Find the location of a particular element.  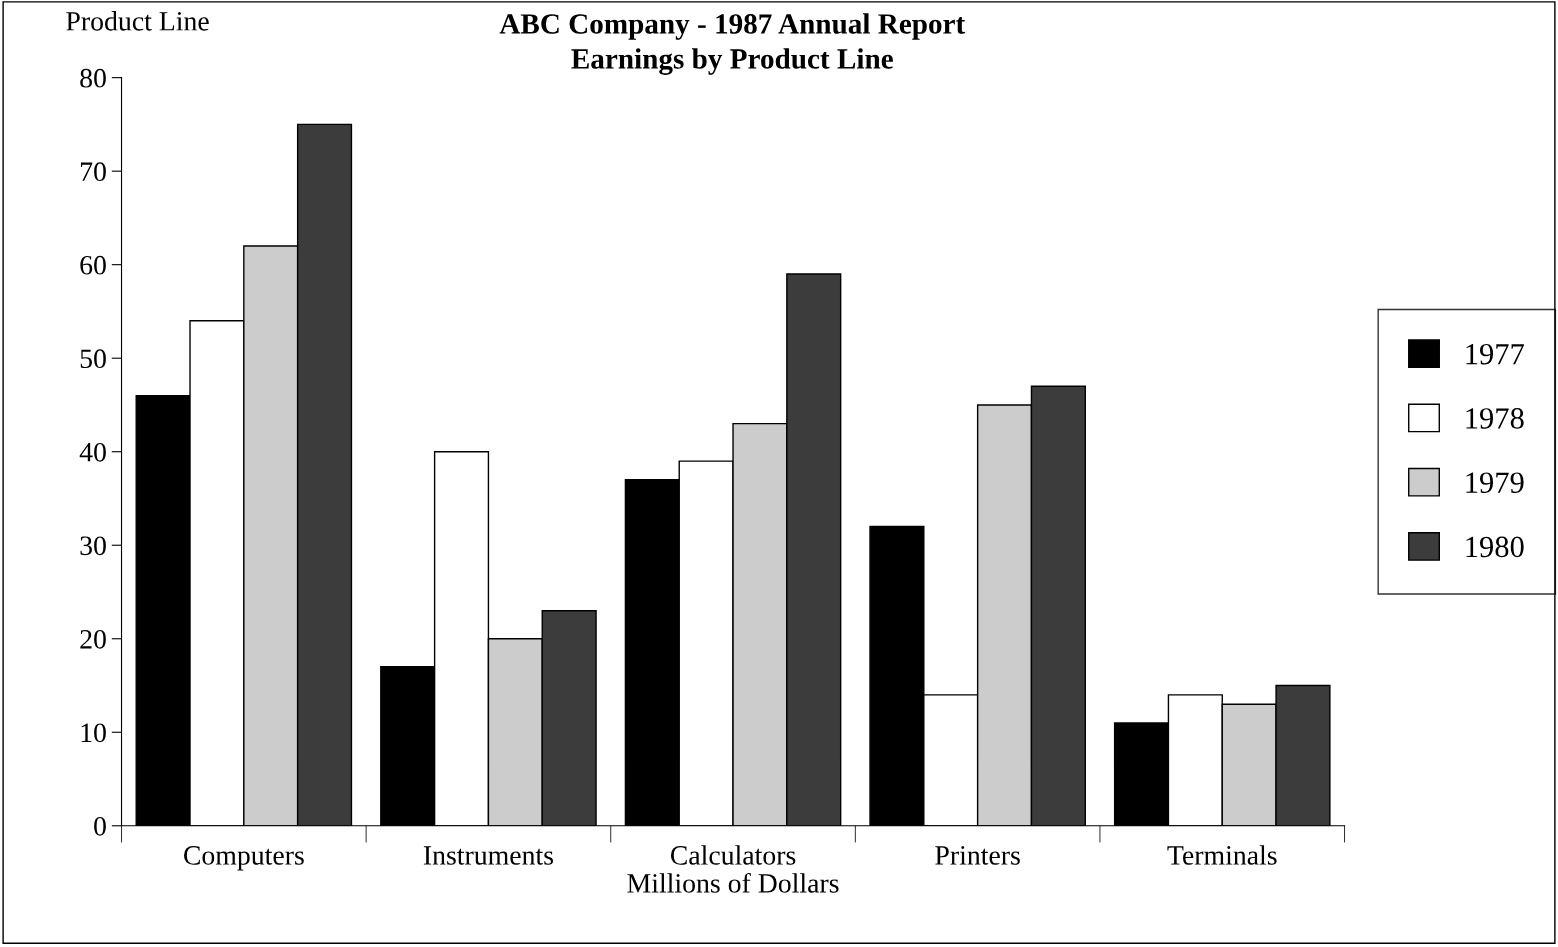

y-axis-title: Product Line is located at coordinates (137, 21).